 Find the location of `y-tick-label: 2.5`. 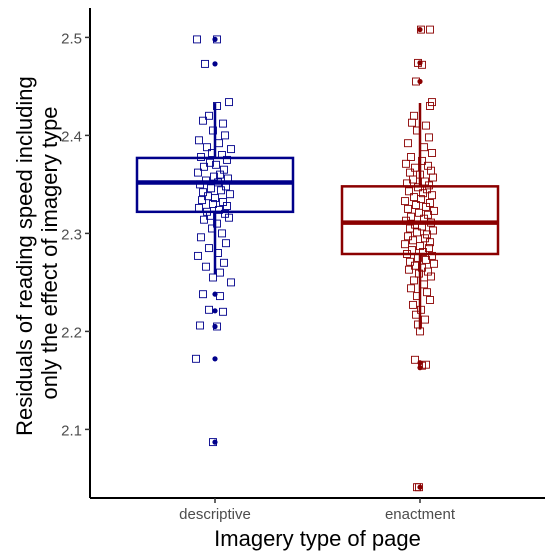

y-tick-label: 2.5 is located at coordinates (71, 38).